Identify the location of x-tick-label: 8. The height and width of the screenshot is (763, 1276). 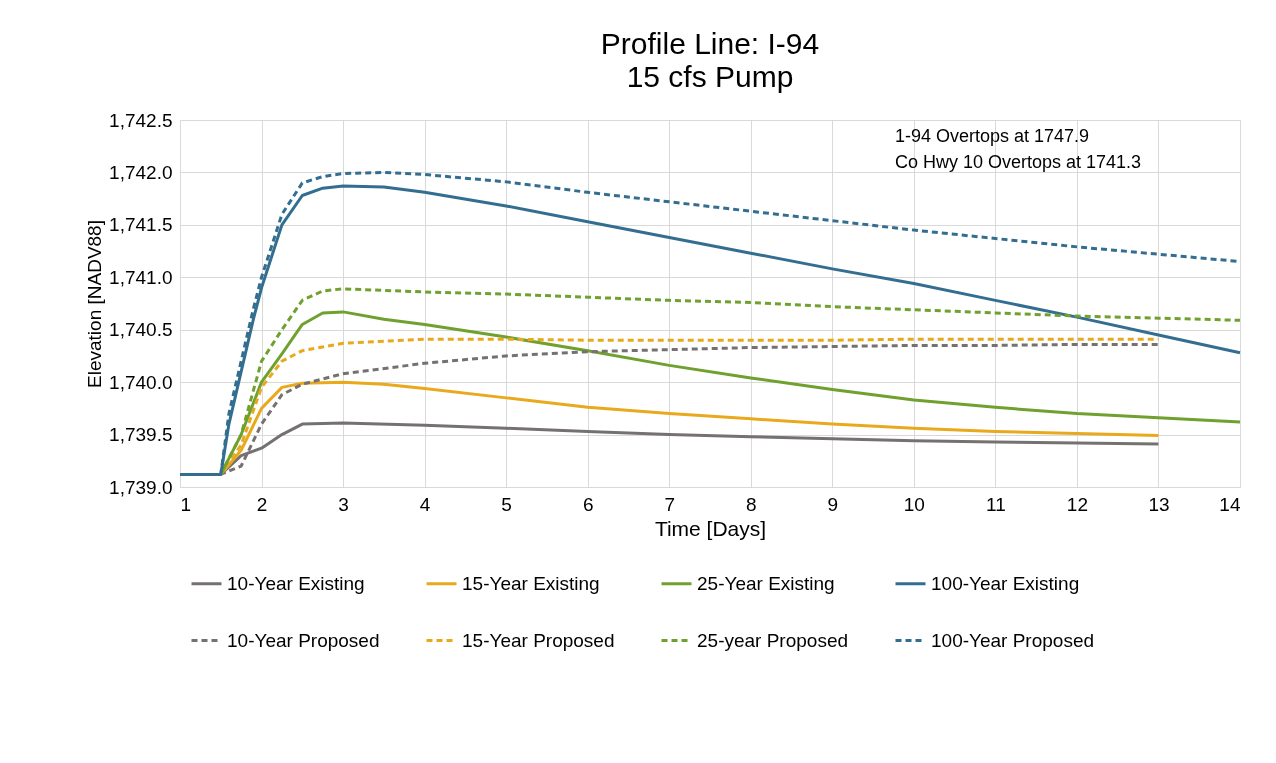
(751, 504).